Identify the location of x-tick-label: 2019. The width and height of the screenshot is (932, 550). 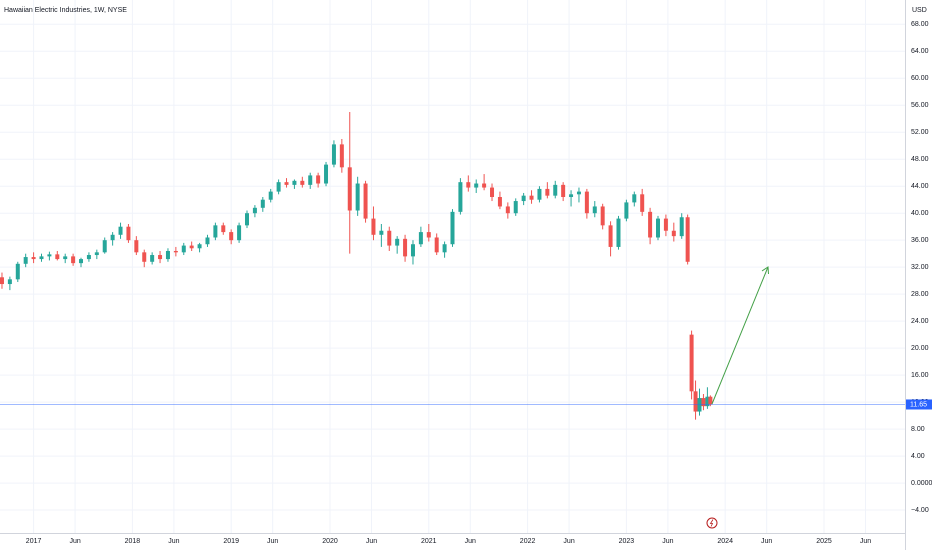
(231, 541).